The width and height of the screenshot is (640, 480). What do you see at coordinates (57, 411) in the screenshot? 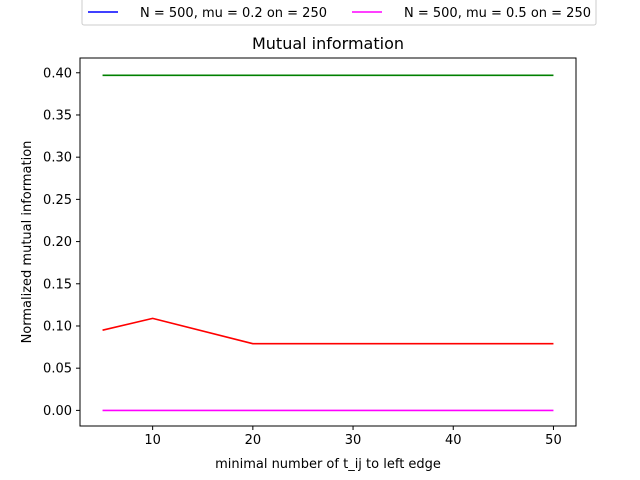
I see `y-tick-label: 0.00` at bounding box center [57, 411].